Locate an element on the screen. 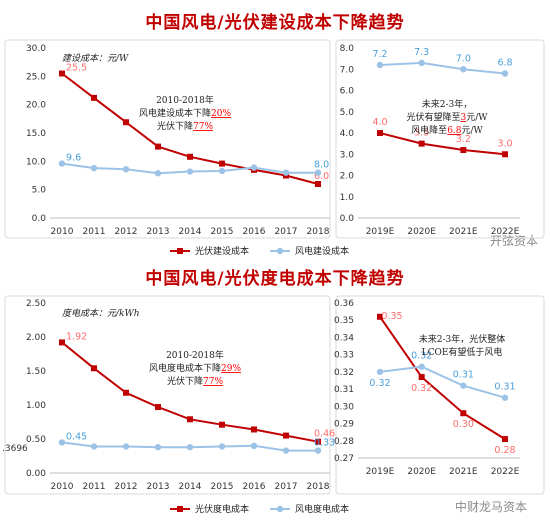 The image size is (550, 528). y-tick-label: 20.0 is located at coordinates (36, 106).